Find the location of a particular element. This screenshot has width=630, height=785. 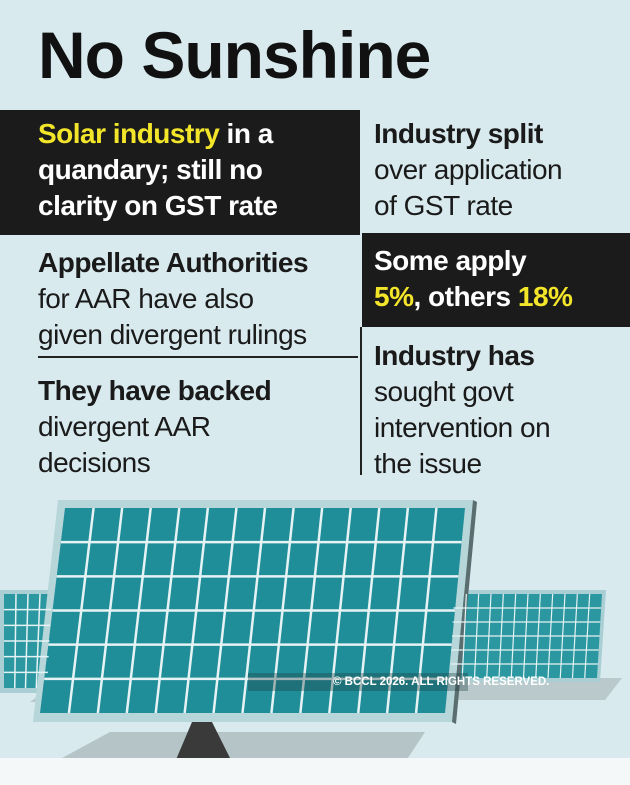

main-panel-shadow is located at coordinates (241, 746).